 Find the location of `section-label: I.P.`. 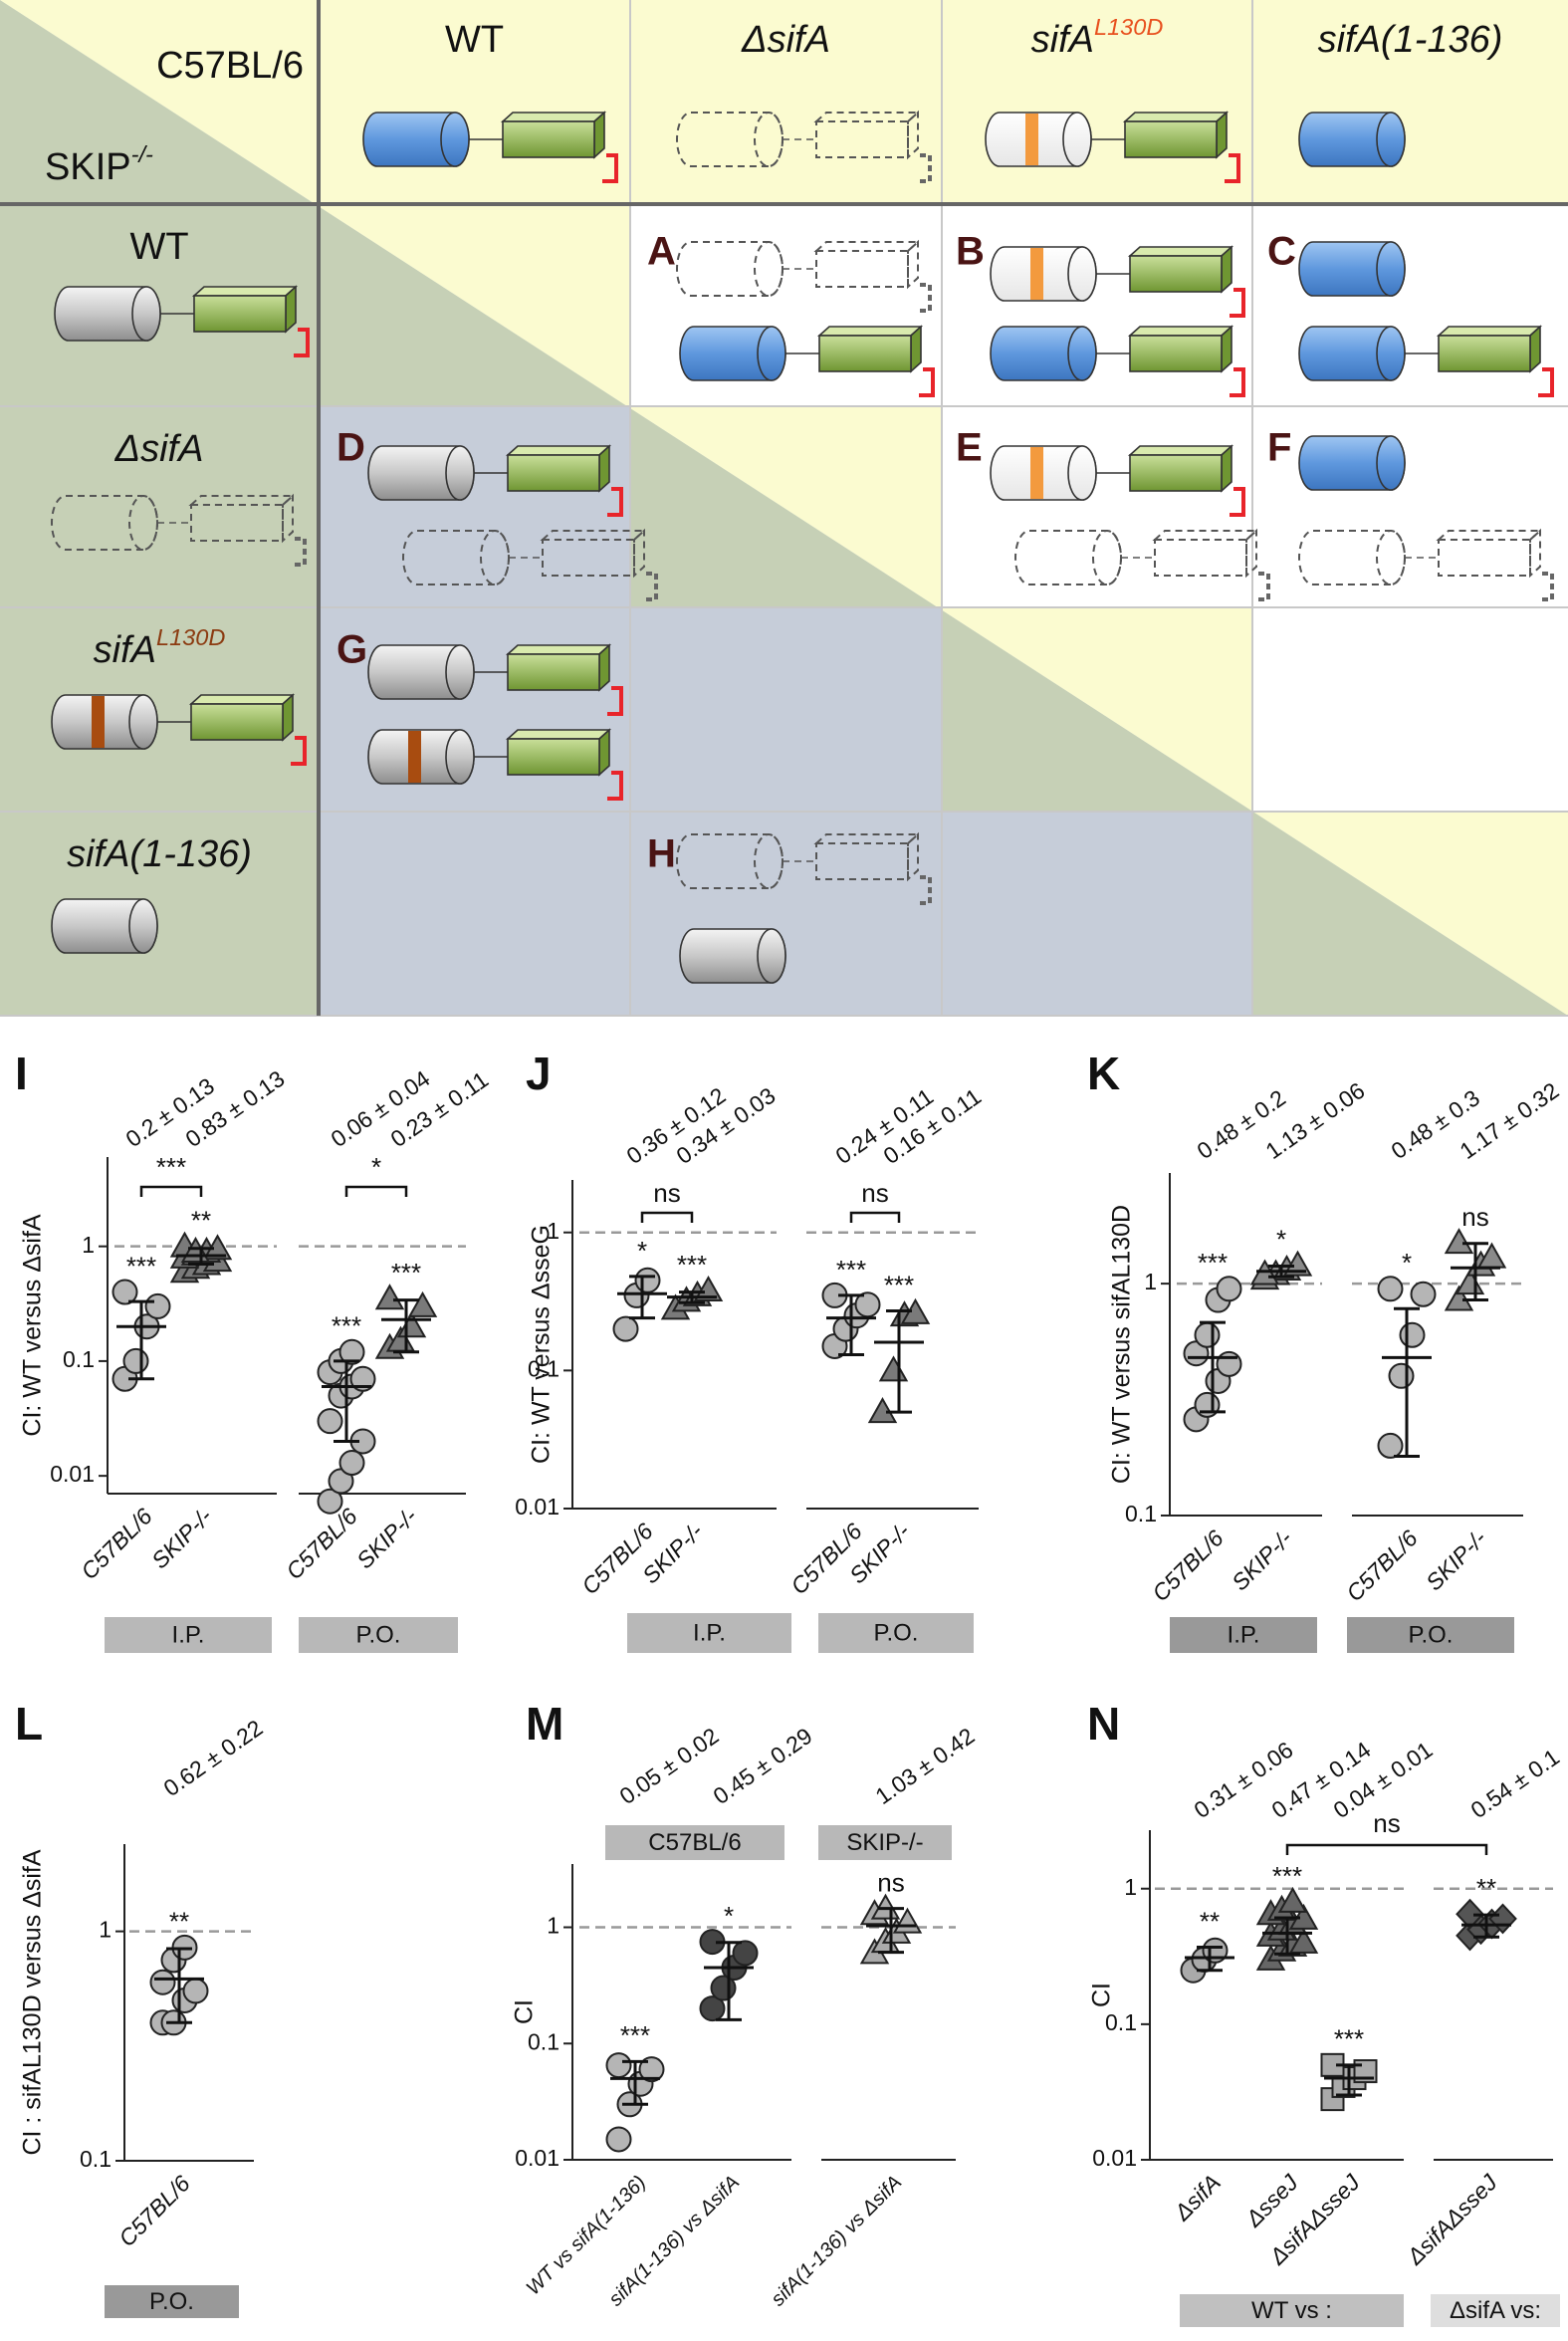

section-label: I.P. is located at coordinates (709, 1633).